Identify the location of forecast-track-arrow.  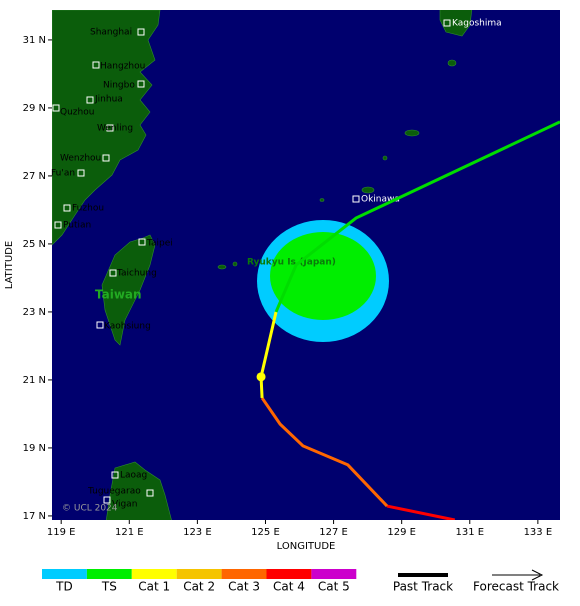
(537, 575).